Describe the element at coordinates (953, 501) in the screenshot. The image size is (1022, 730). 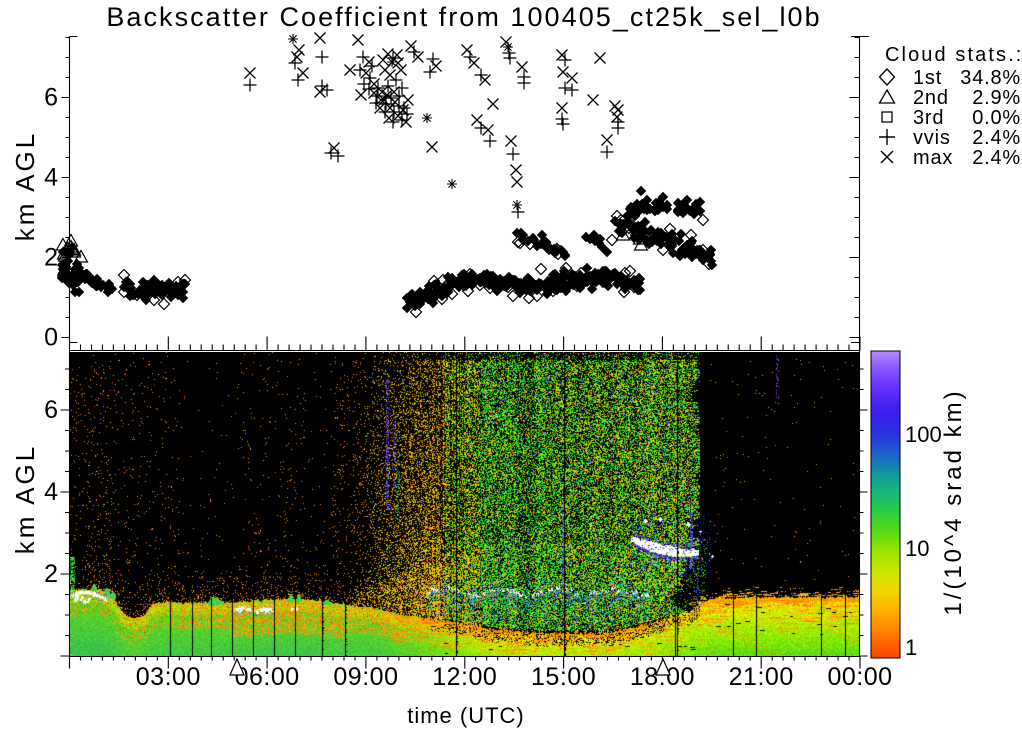
I see `svg-text: 1/(10^4 srad km)` at that location.